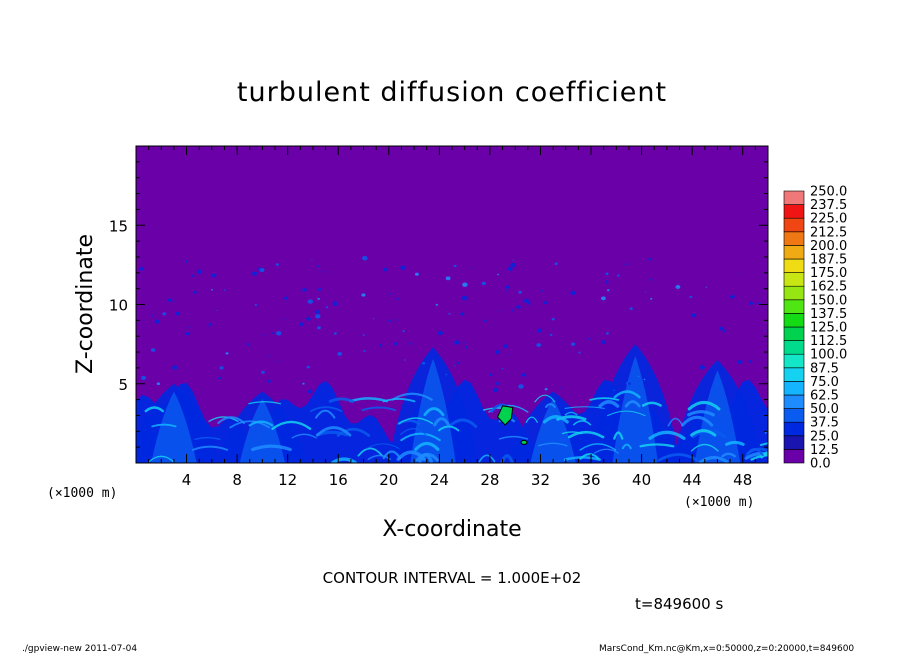 The image size is (904, 654). I want to click on colorbar-label: 112.5, so click(828, 341).